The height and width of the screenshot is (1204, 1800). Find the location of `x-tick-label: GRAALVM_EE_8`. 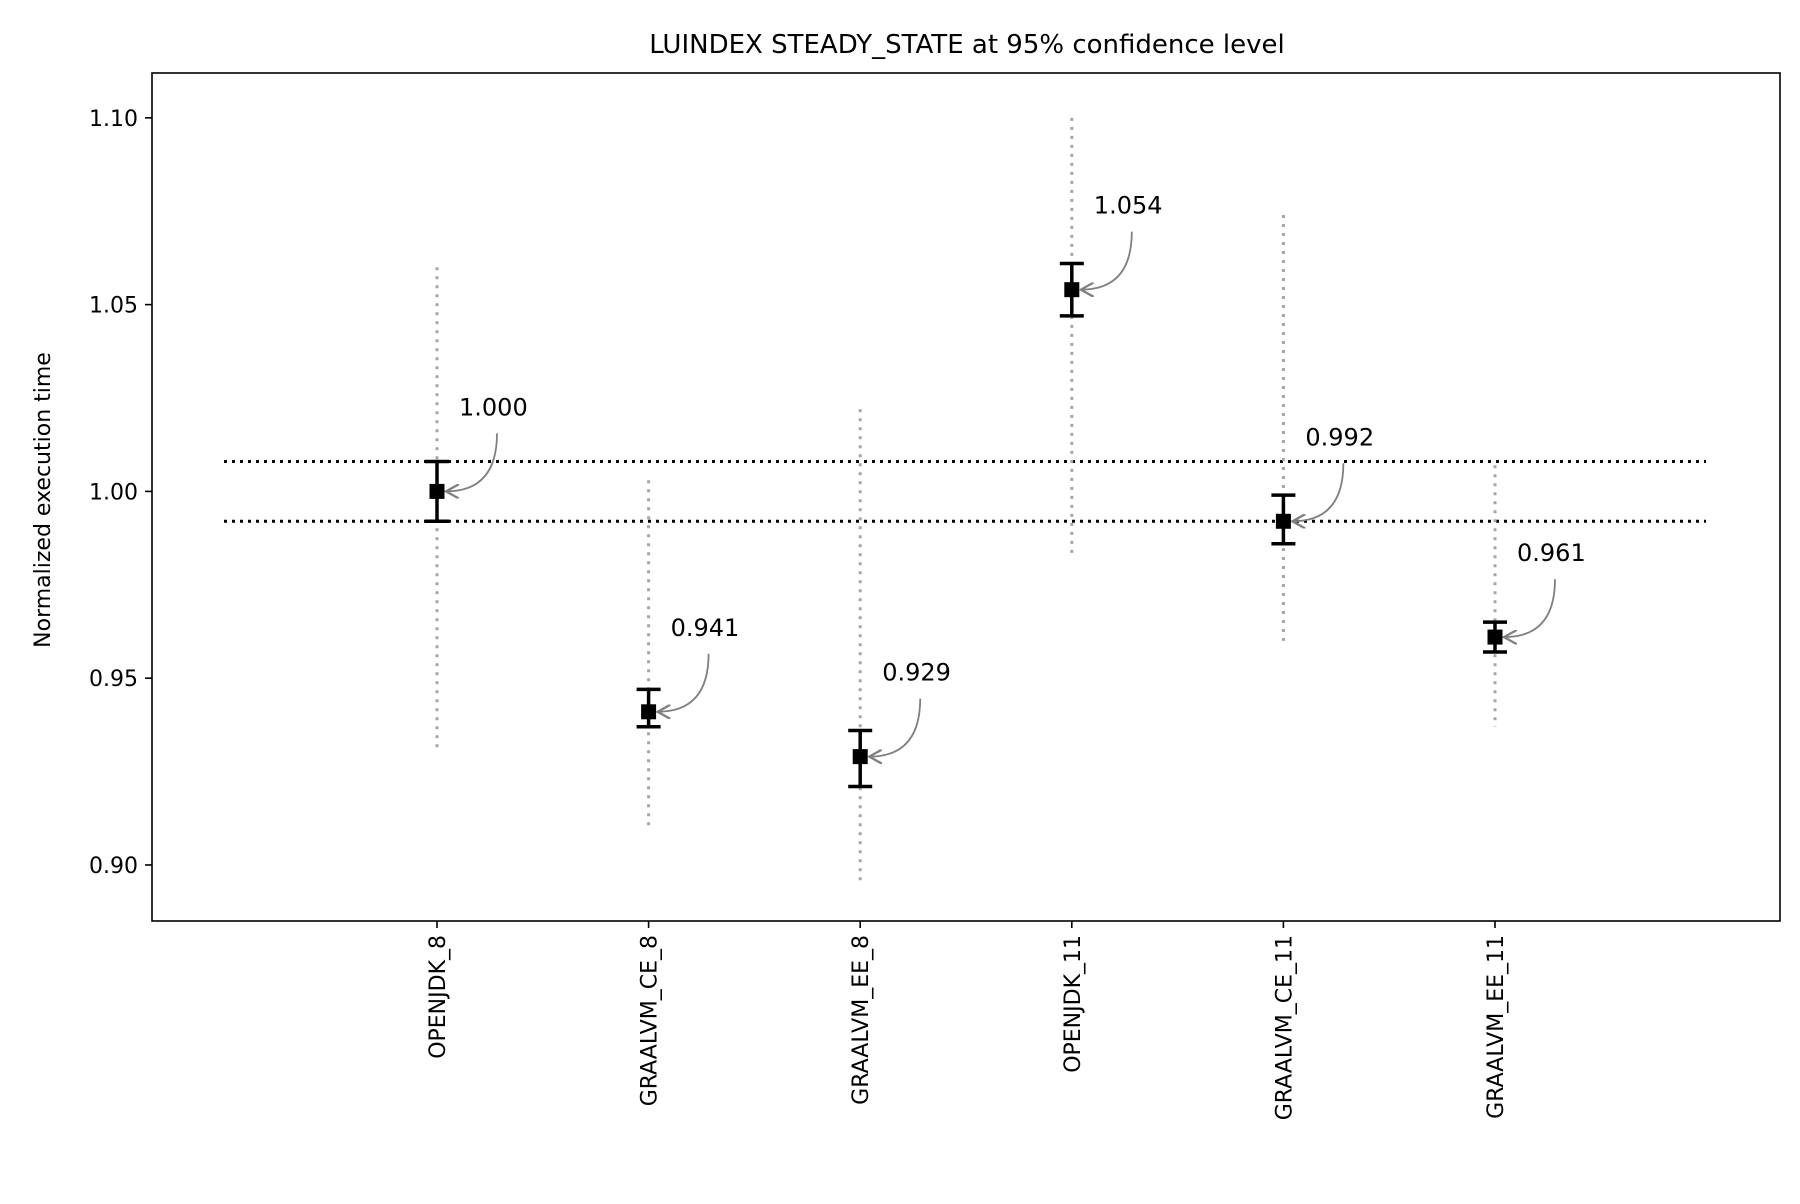

x-tick-label: GRAALVM_EE_8 is located at coordinates (861, 1020).